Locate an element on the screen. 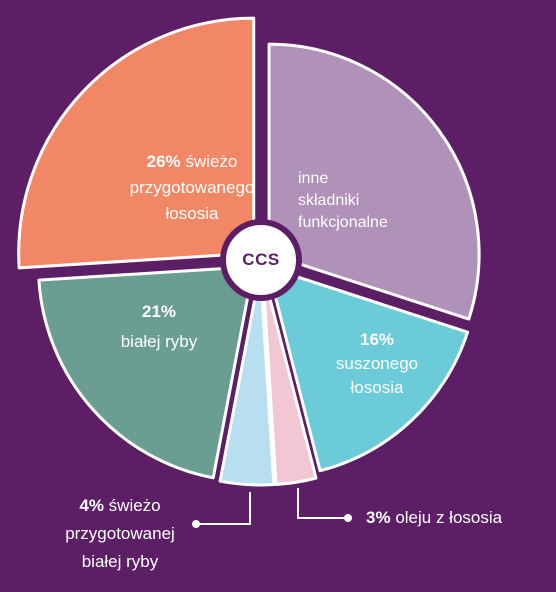 This screenshot has width=556, height=592. slice-dried-salmon is located at coordinates (368, 369).